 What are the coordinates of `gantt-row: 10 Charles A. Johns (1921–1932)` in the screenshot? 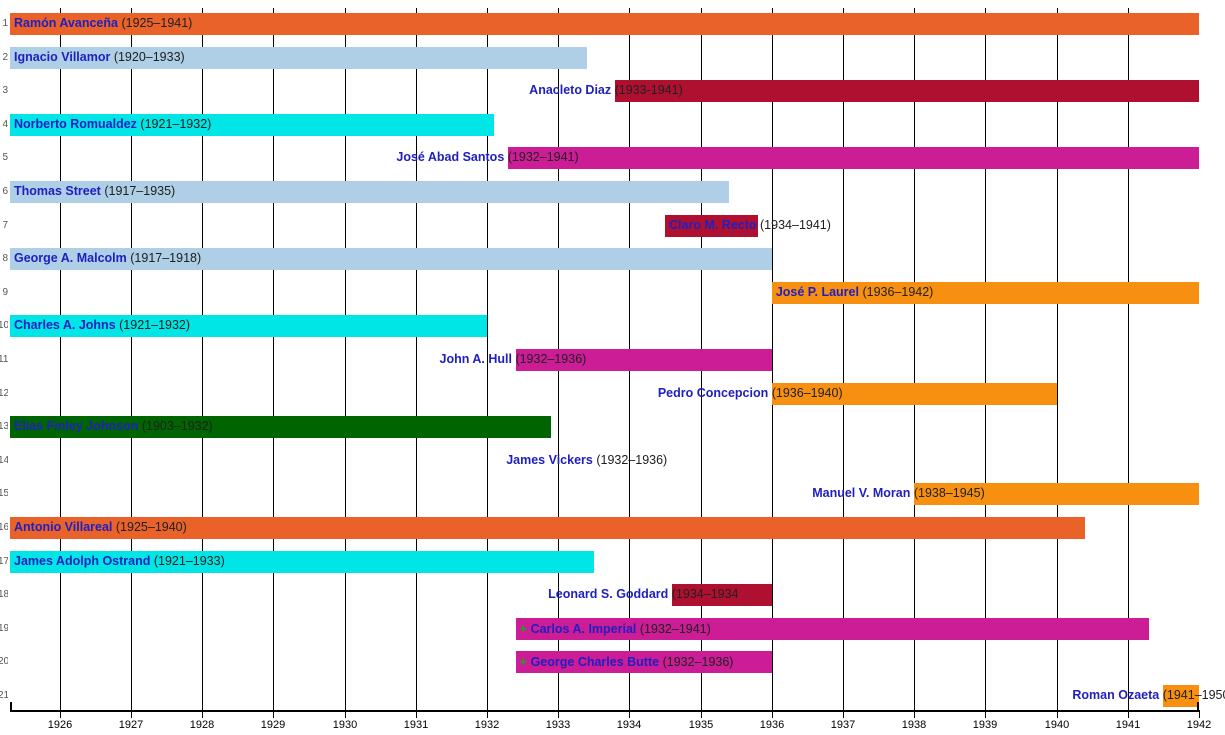 It's located at (612, 327).